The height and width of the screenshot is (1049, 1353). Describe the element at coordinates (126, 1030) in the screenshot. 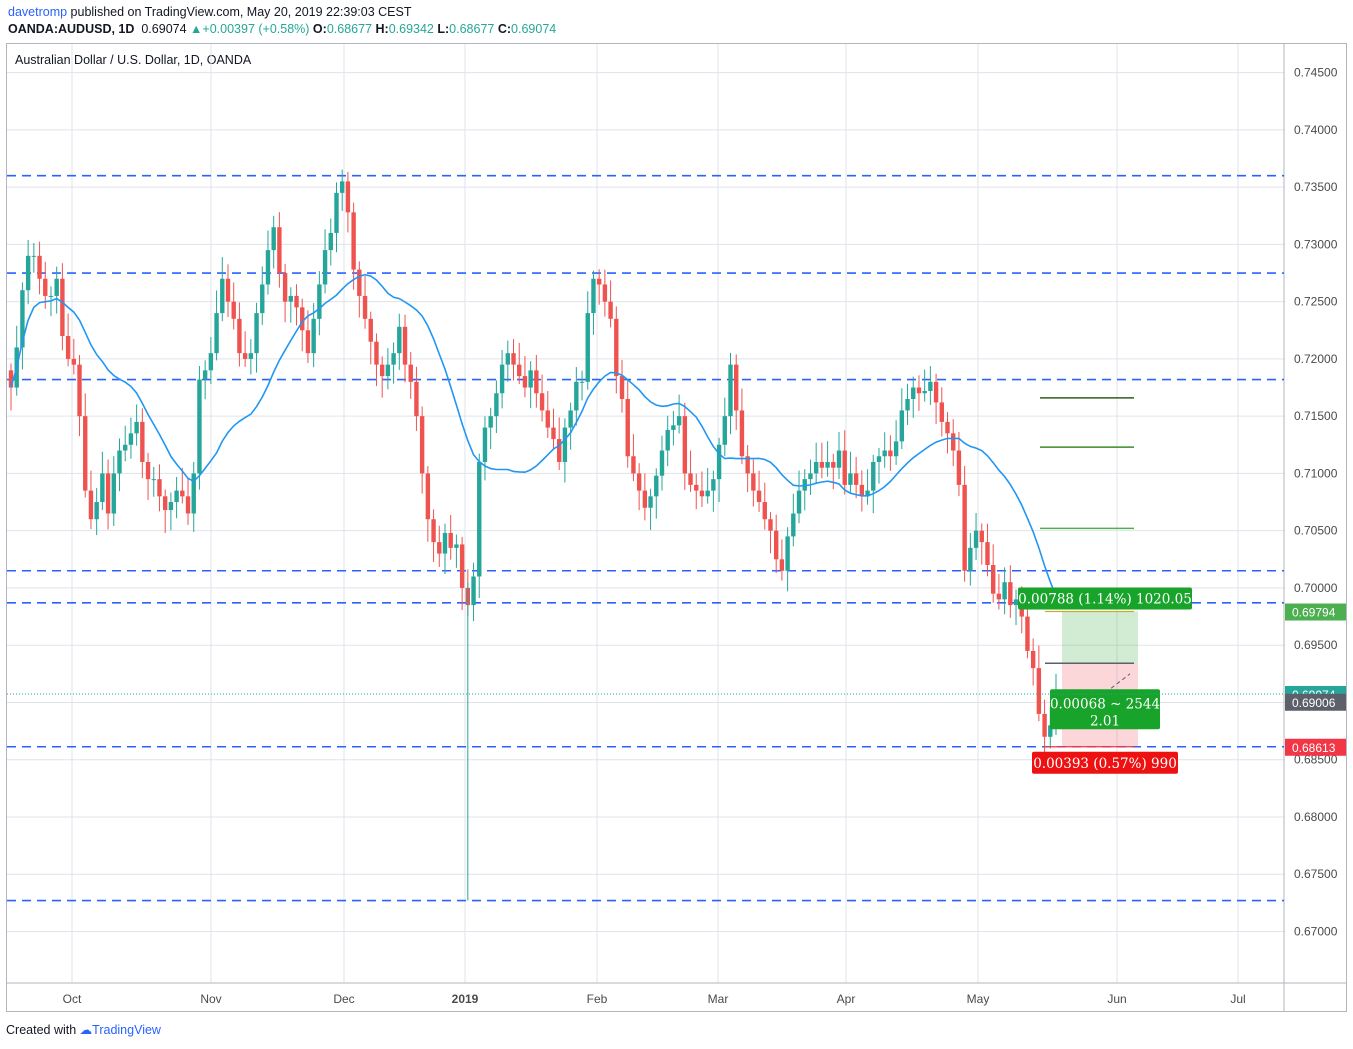

I see `tradingview-brand: TradingView` at that location.